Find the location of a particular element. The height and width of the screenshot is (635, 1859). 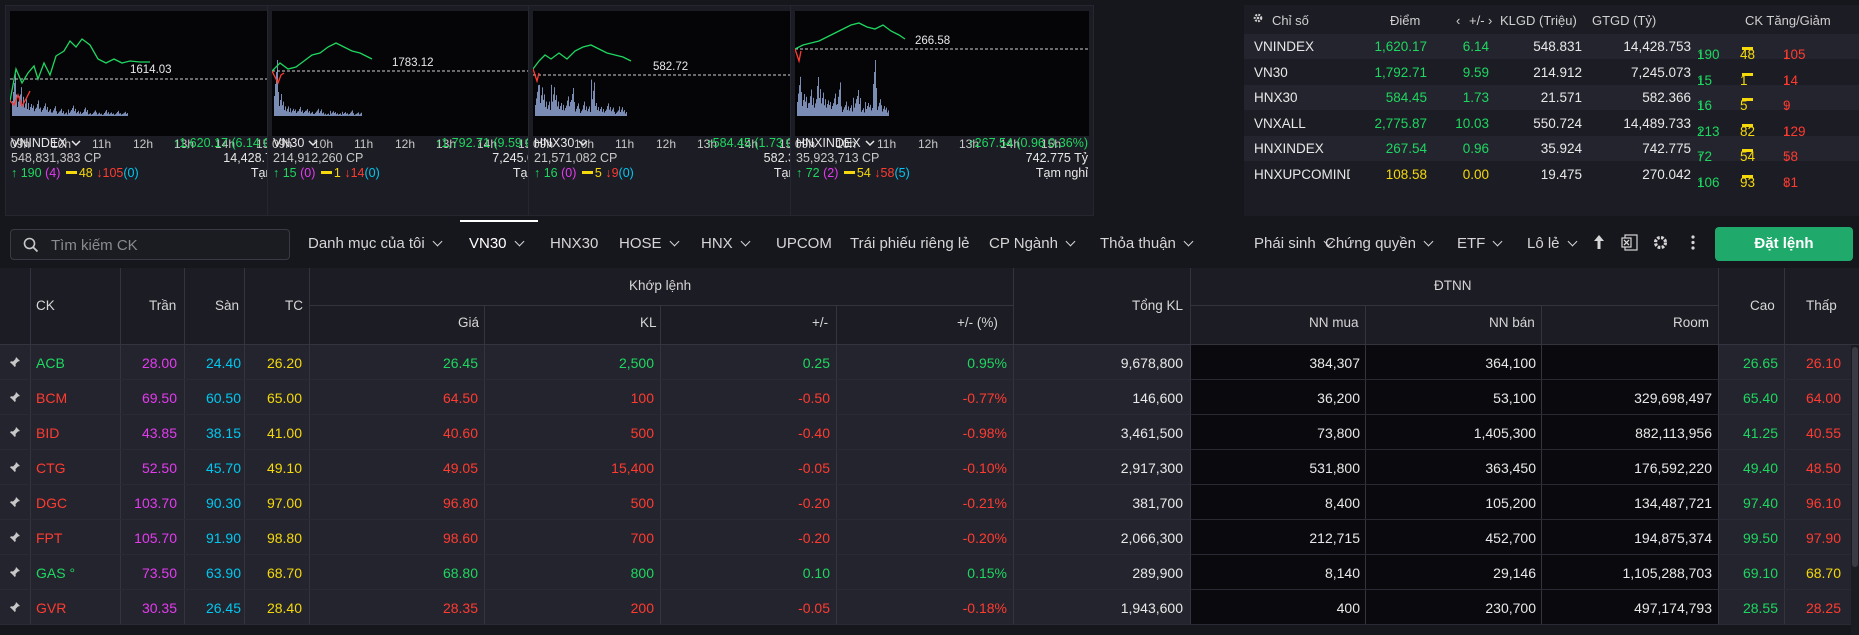

unchanged-count: 48 is located at coordinates (1748, 54).